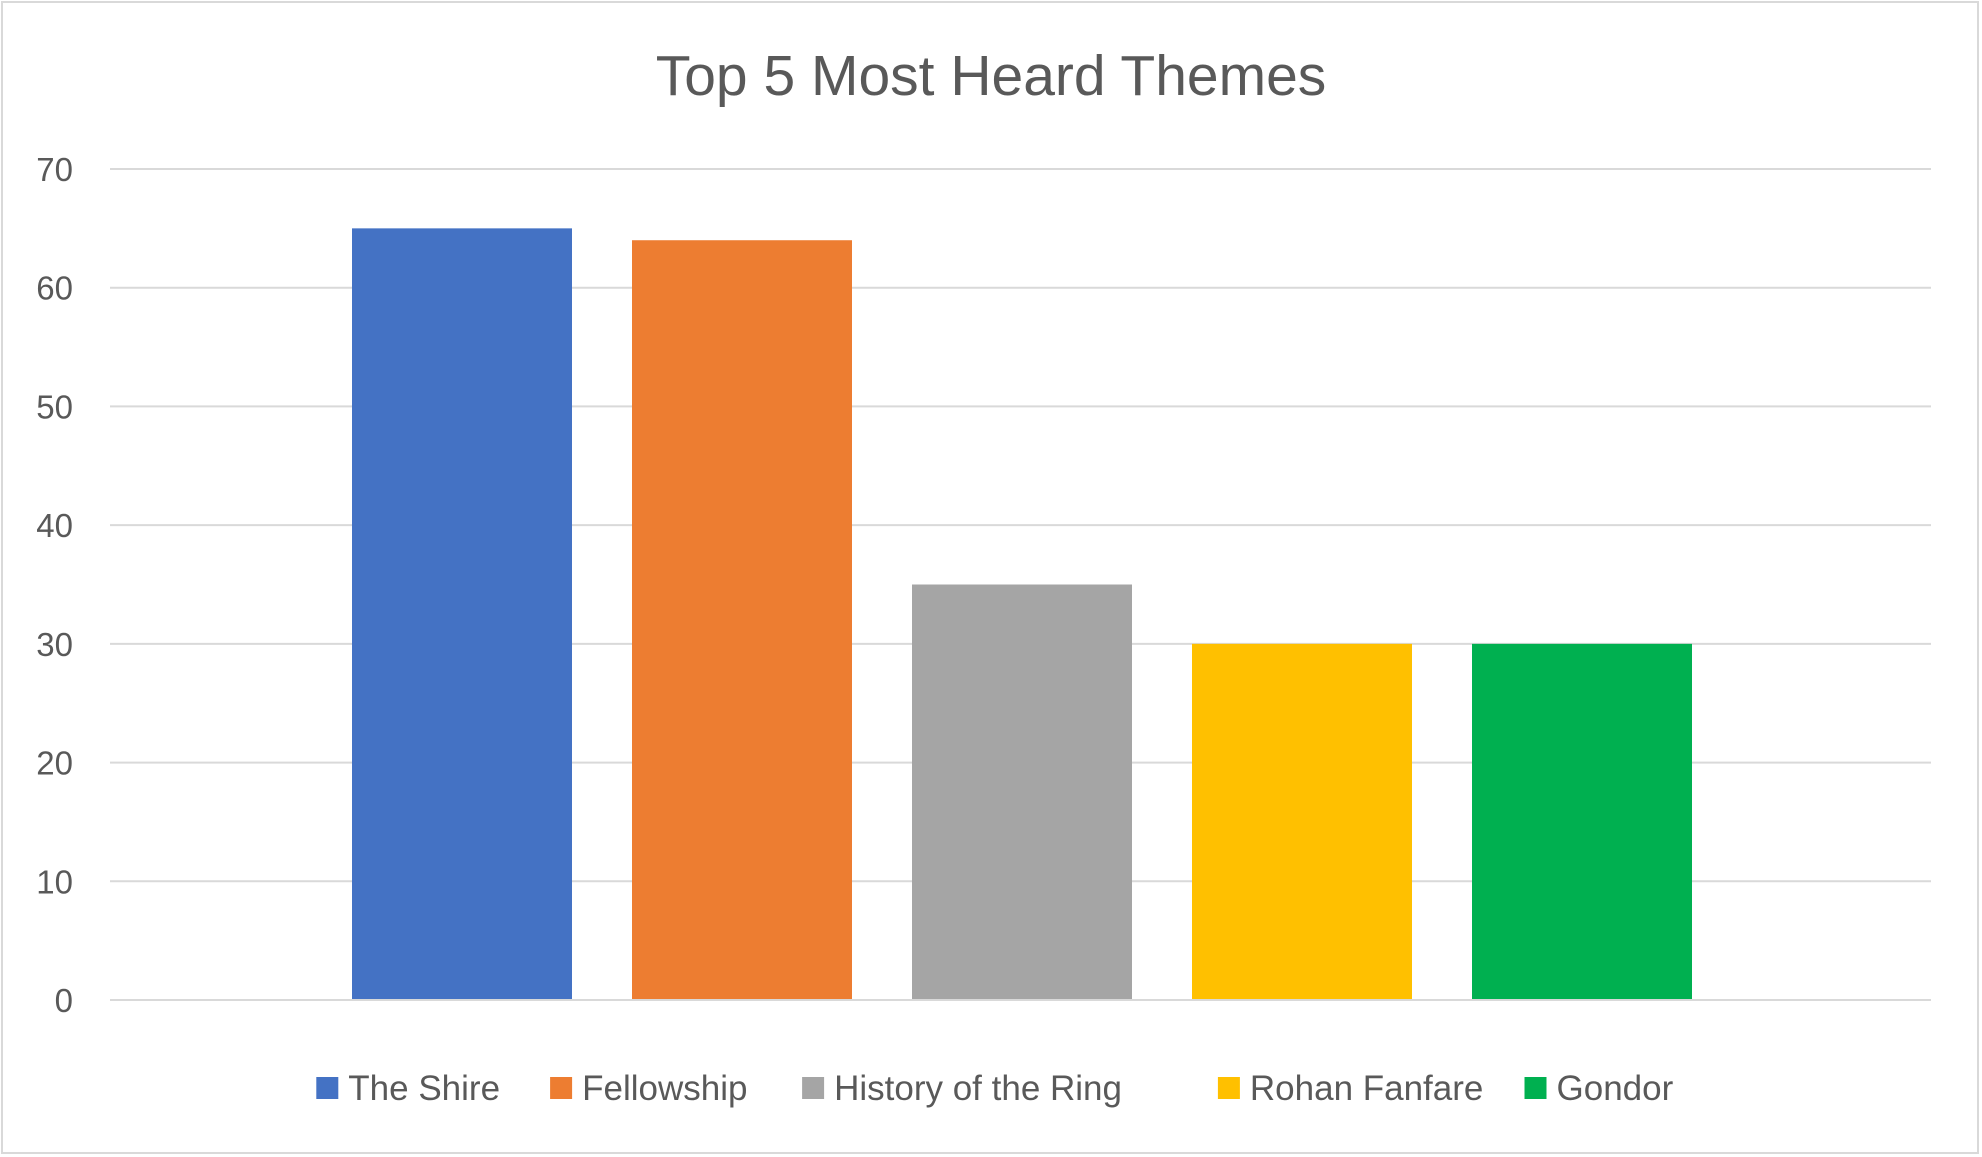 Image resolution: width=1982 pixels, height=1157 pixels. I want to click on legend-item: Rohan Fanfare, so click(1350, 1088).